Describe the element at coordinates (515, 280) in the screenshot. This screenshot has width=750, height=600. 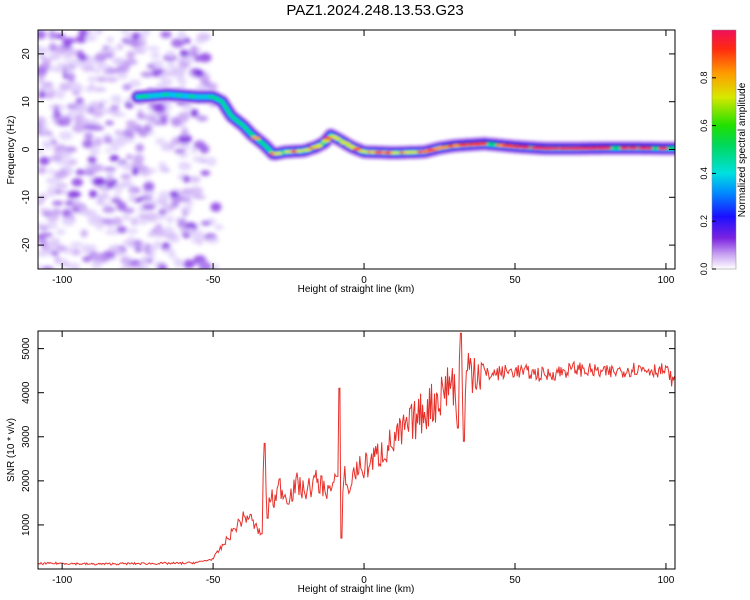
I see `x-tick-label: 50` at that location.